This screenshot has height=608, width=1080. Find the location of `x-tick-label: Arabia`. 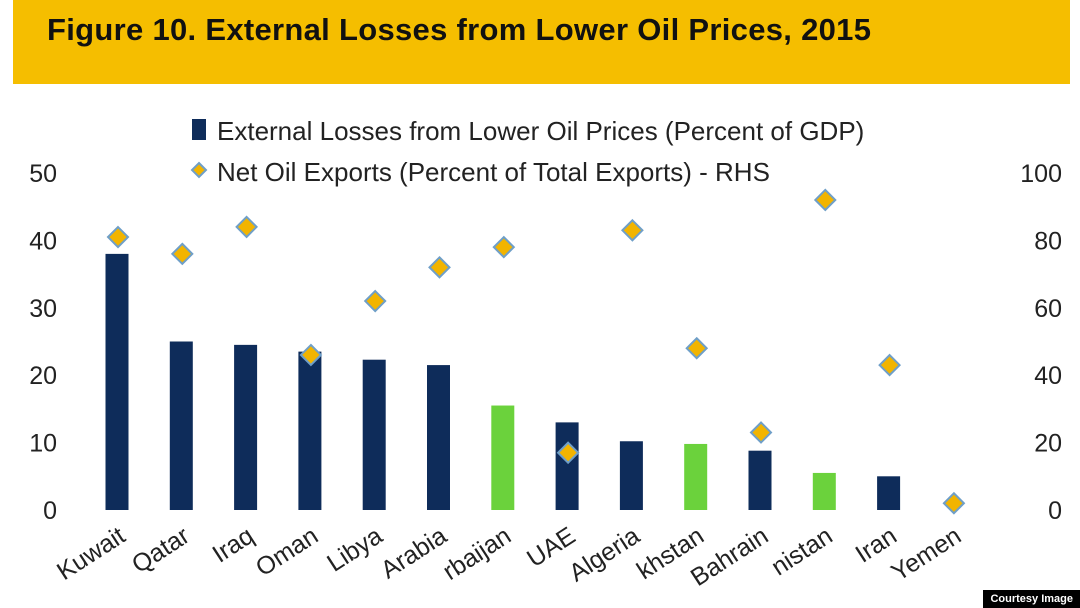

x-tick-label: Arabia is located at coordinates (414, 552).